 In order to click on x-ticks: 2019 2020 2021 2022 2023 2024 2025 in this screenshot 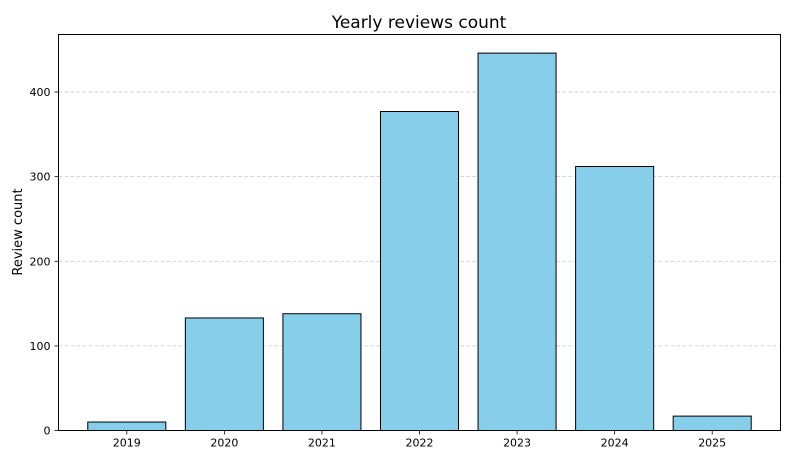, I will do `click(419, 440)`.